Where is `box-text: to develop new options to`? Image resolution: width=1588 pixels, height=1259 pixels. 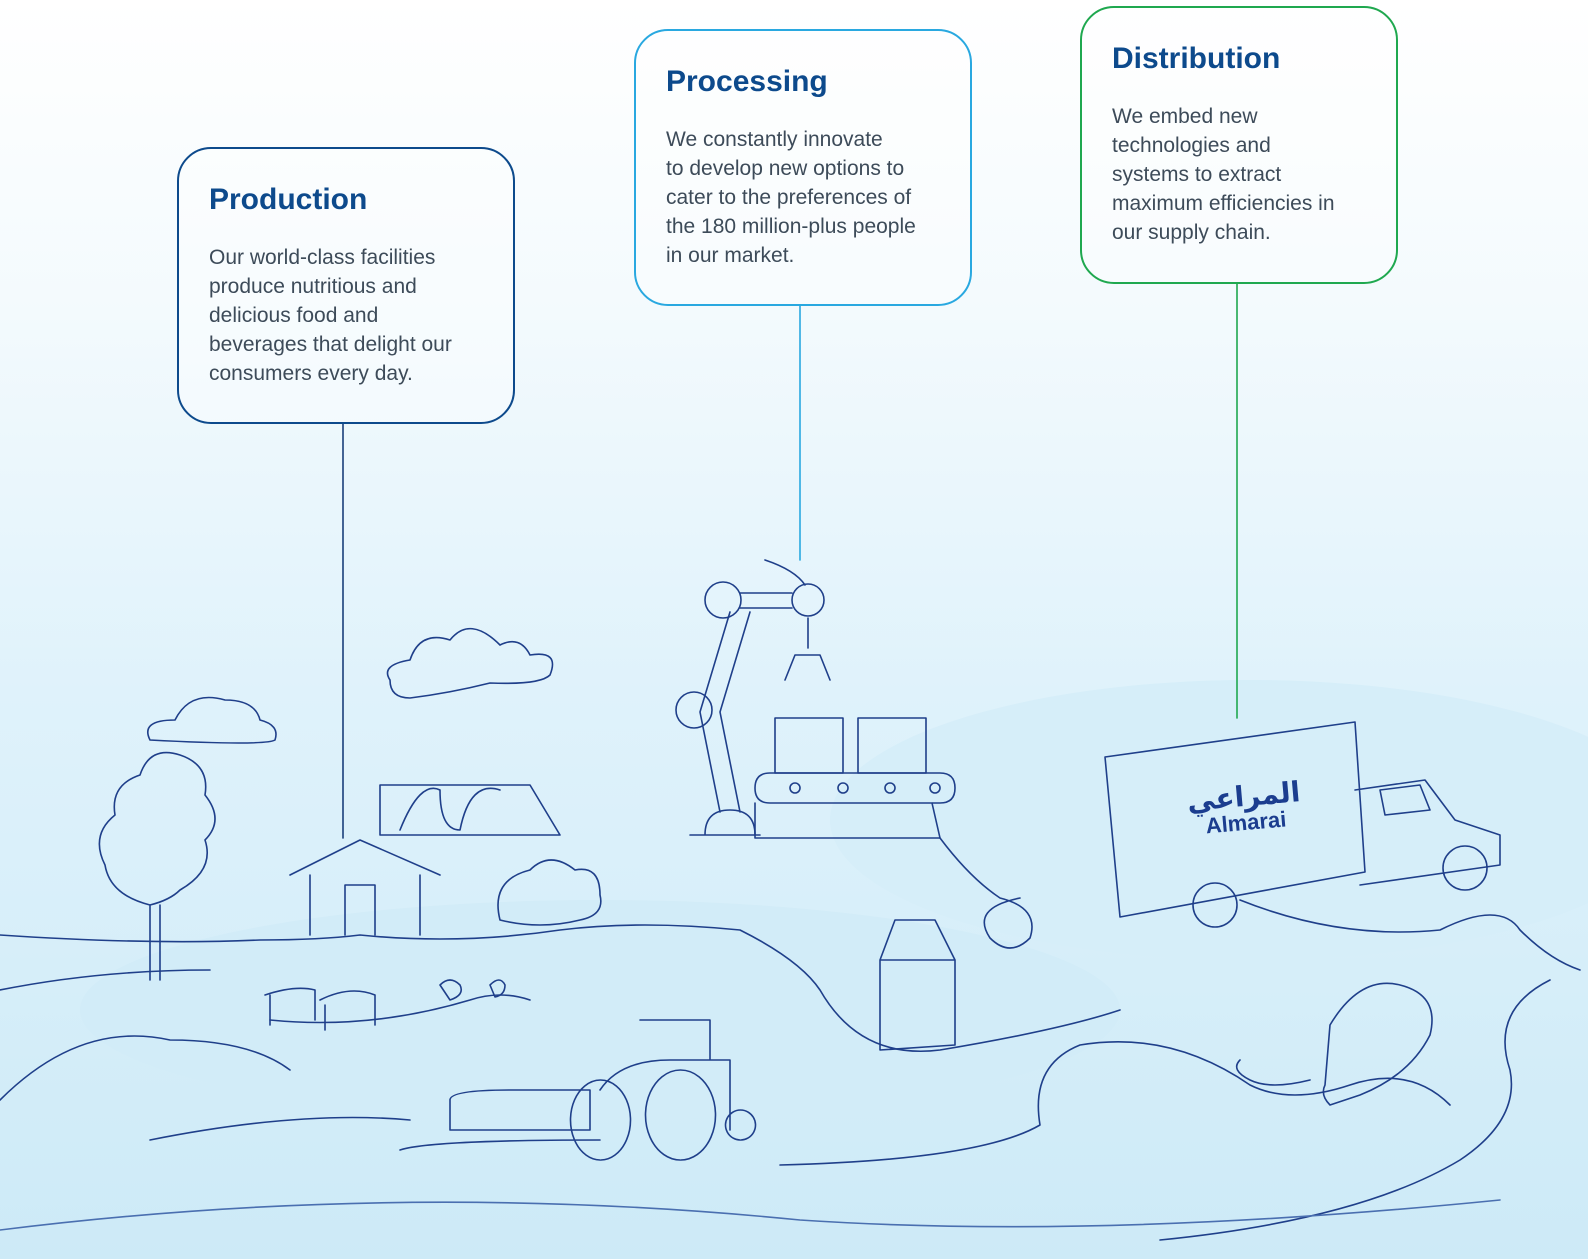
box-text: to develop new options to is located at coordinates (785, 168).